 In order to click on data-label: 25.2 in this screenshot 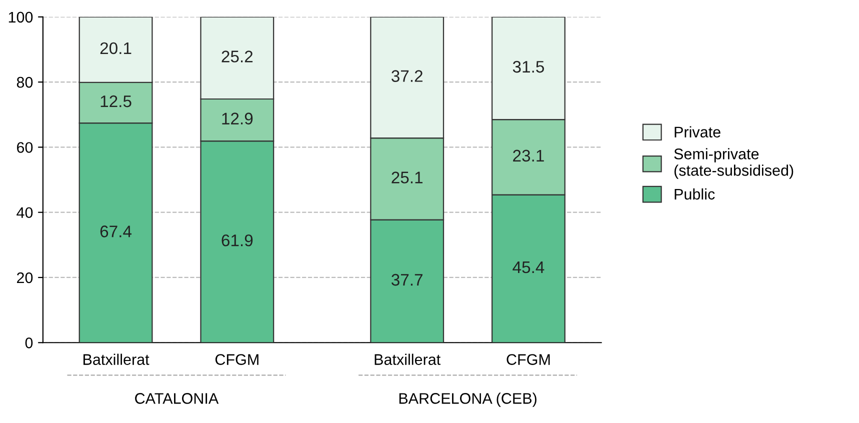, I will do `click(237, 56)`.